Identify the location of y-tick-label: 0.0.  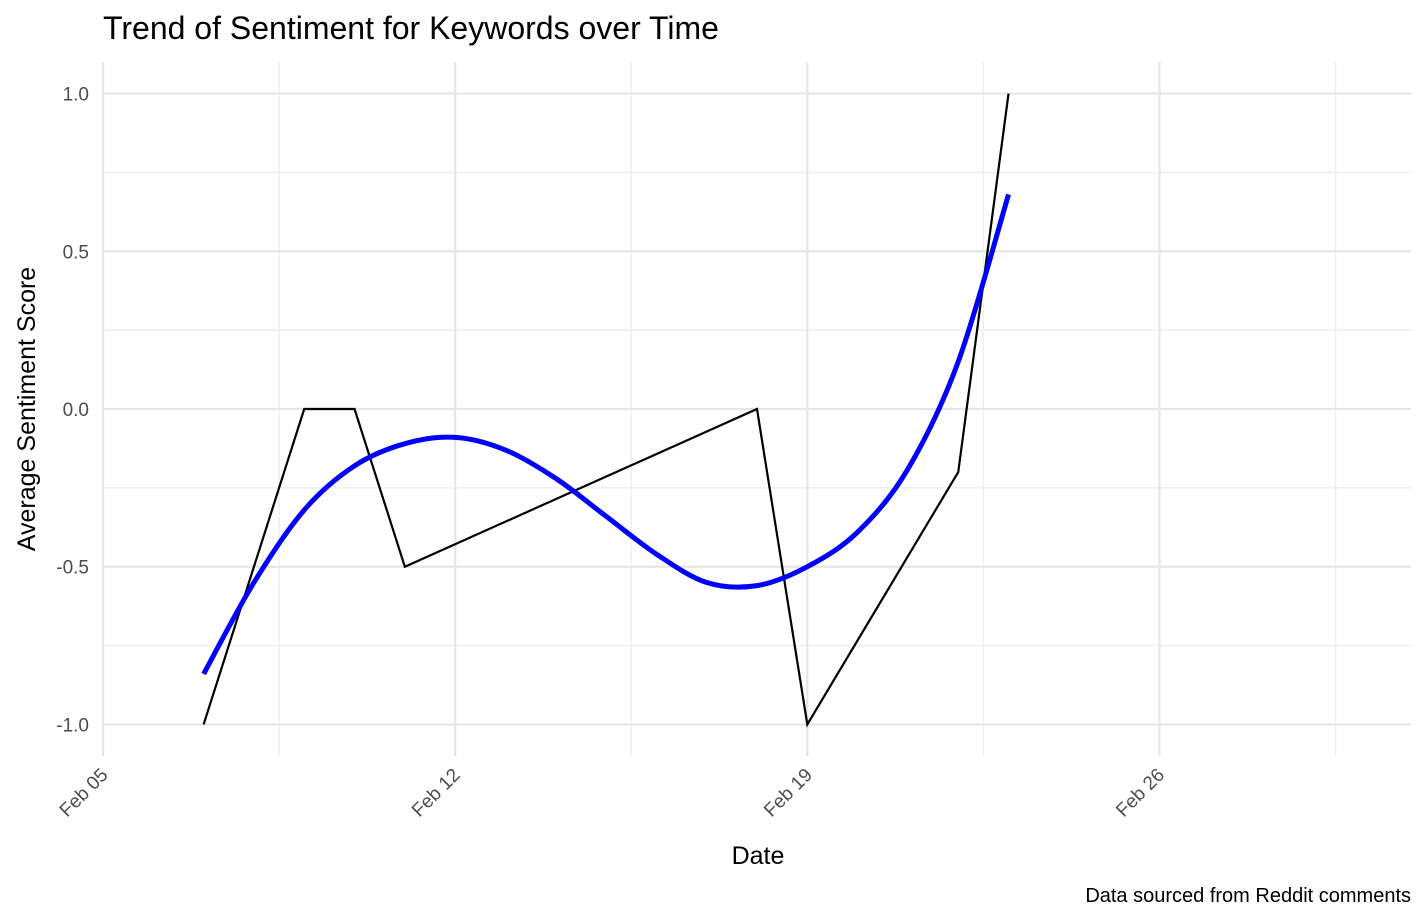
(76, 410).